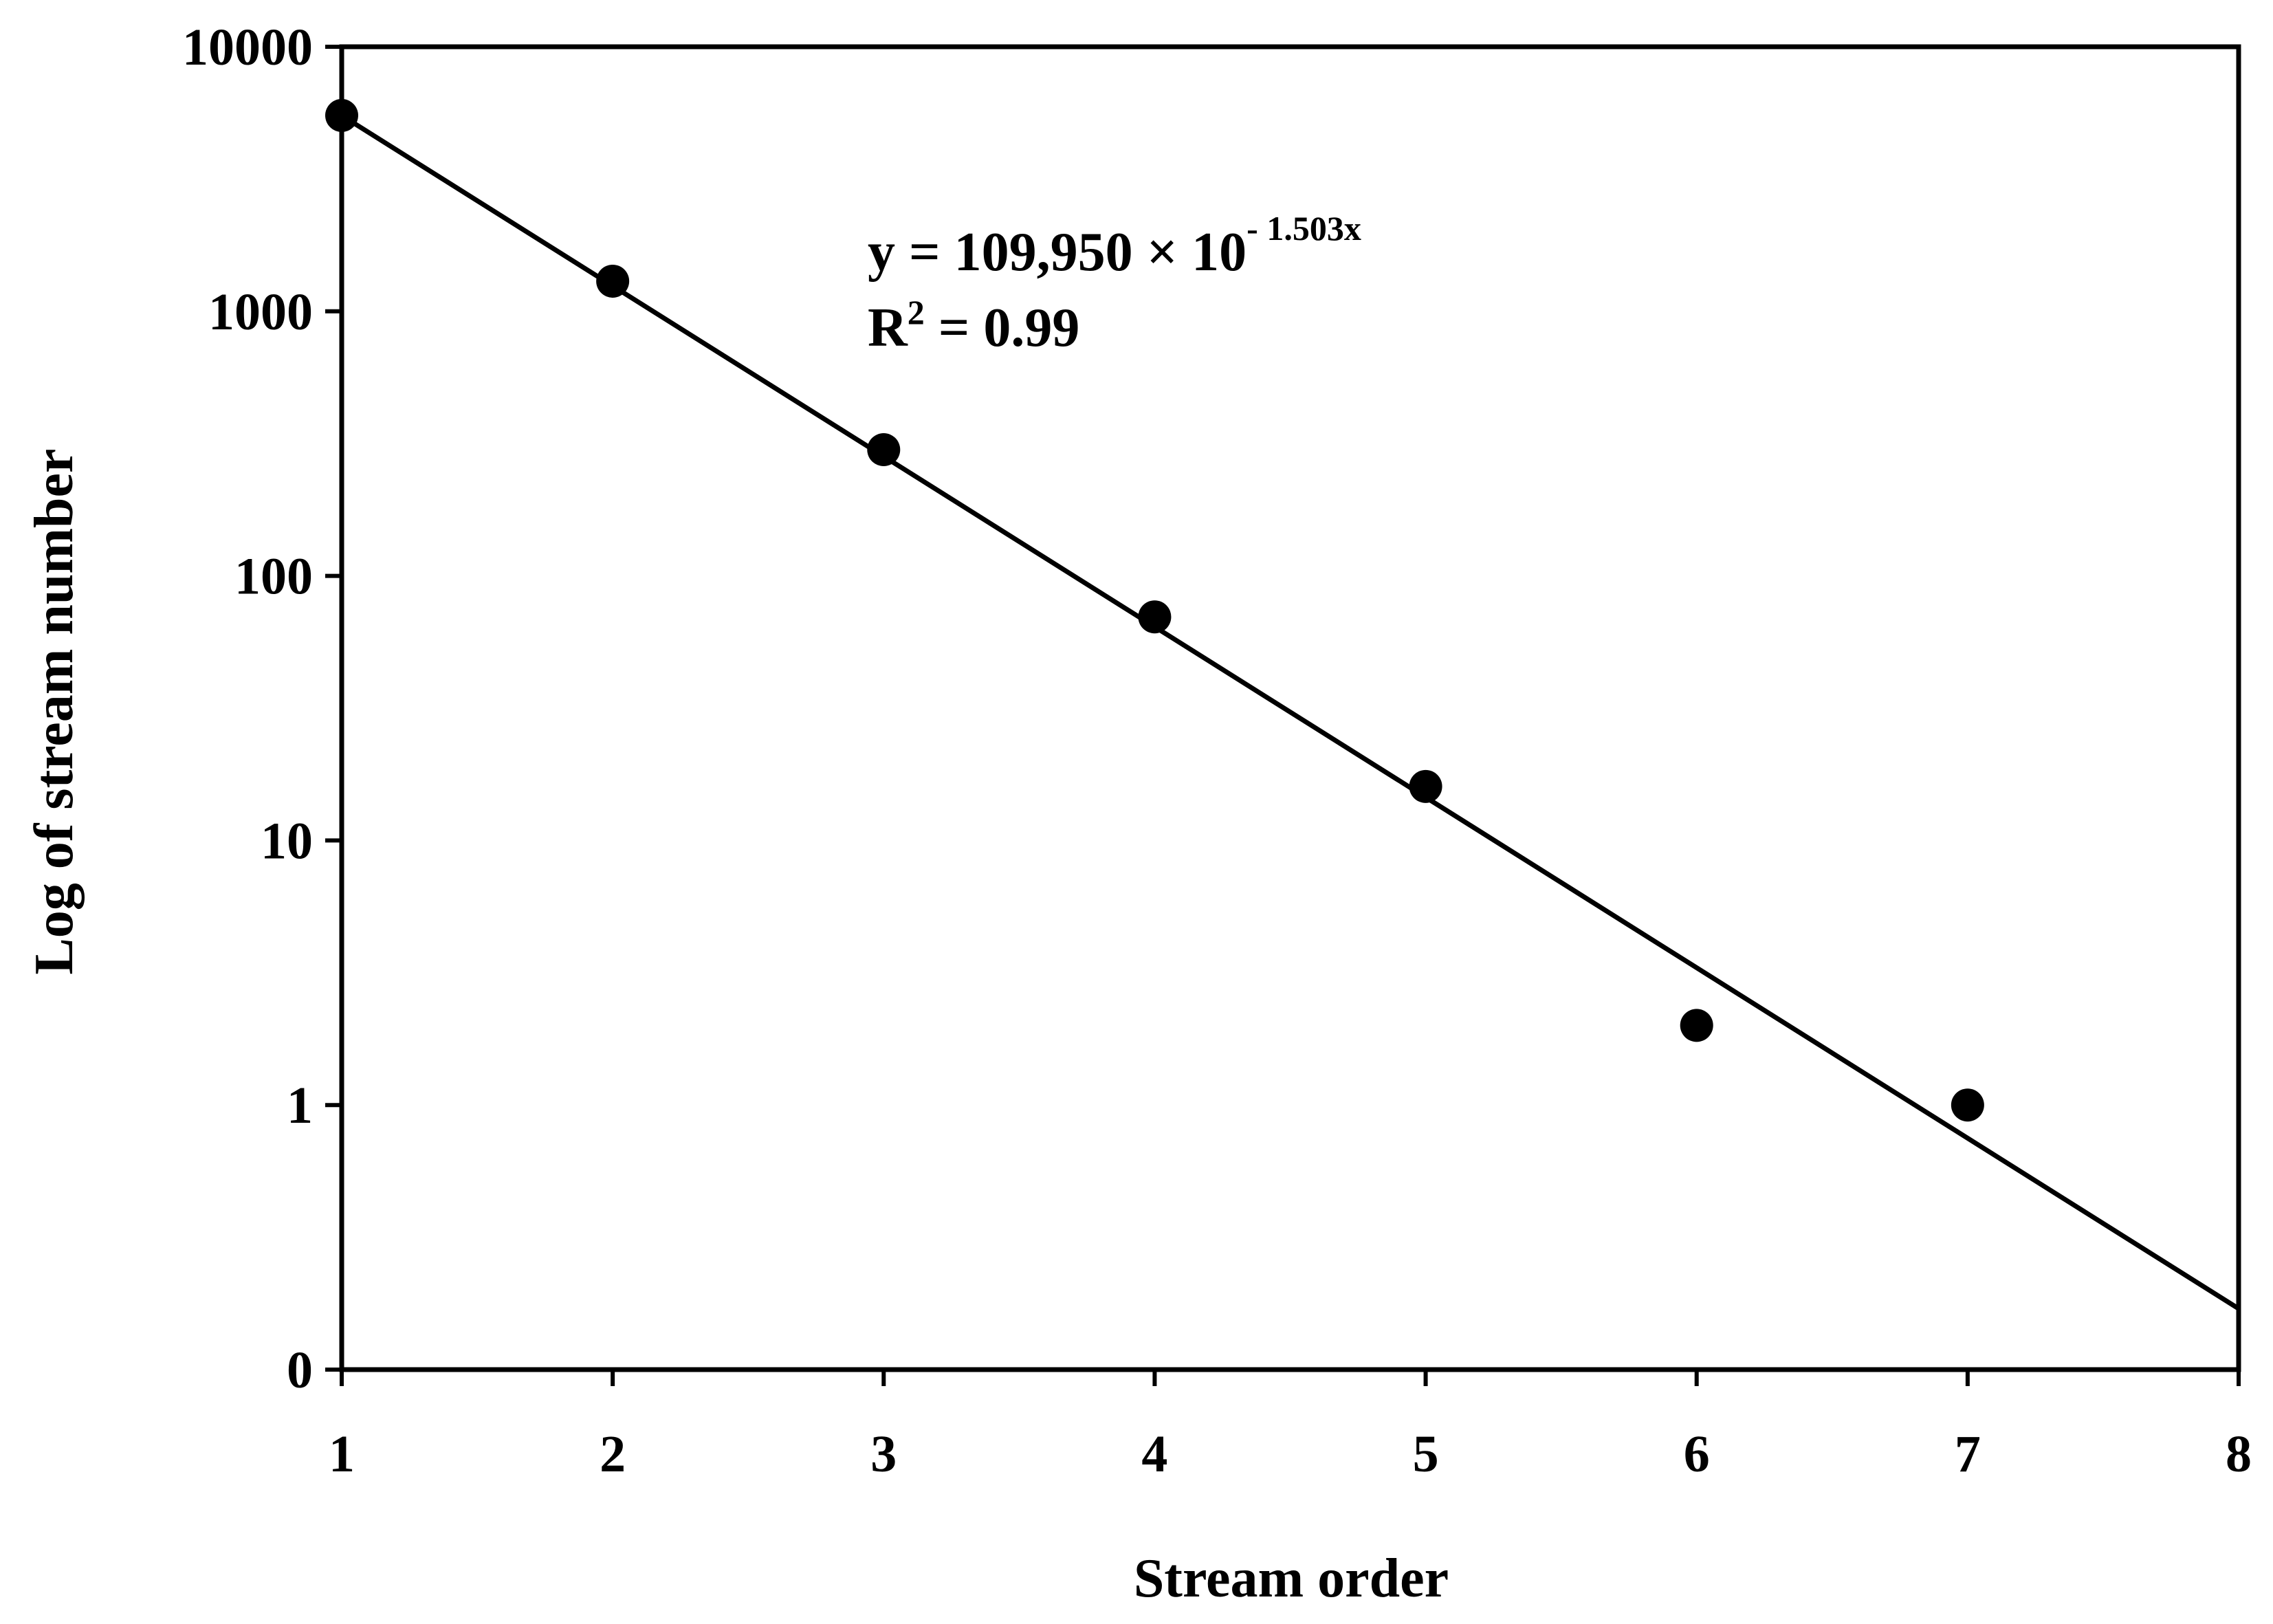 The image size is (2273, 1624). I want to click on y-tick-label: 0, so click(300, 1370).